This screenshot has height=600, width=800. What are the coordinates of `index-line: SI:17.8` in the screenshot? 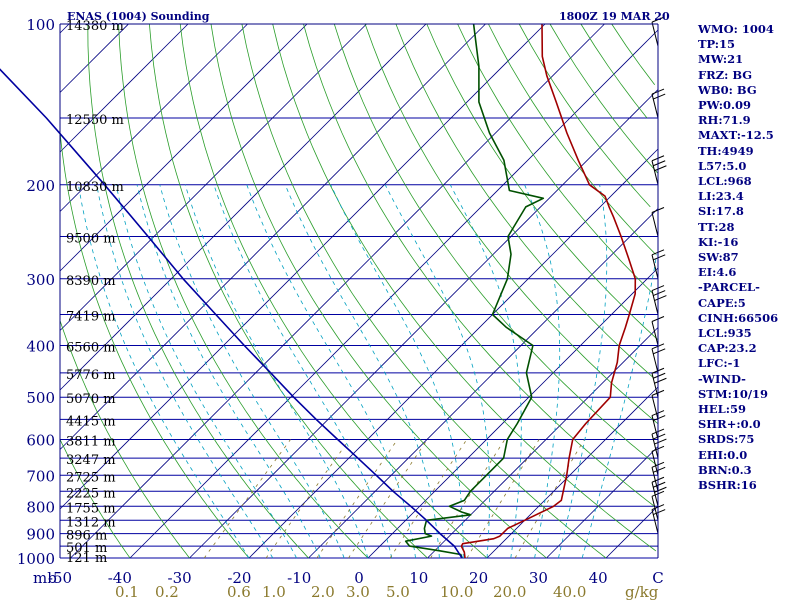 It's located at (721, 211).